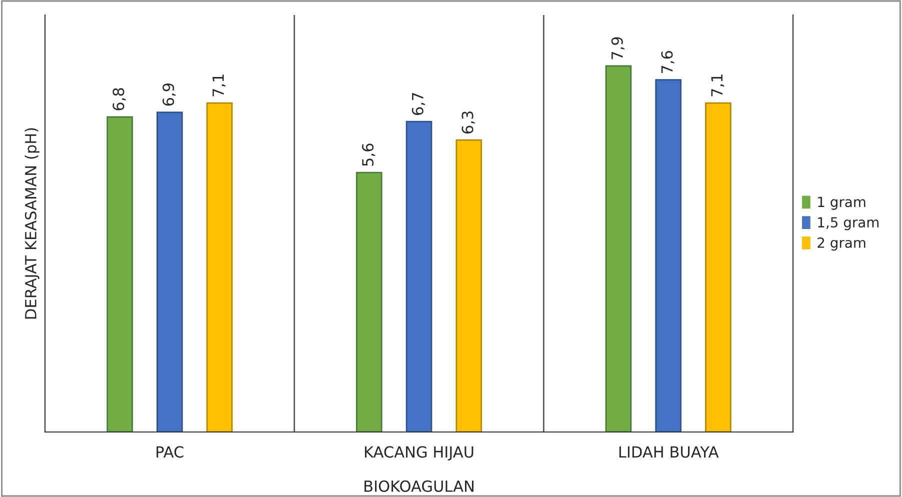  What do you see at coordinates (842, 244) in the screenshot?
I see `legend-label: 2 gram` at bounding box center [842, 244].